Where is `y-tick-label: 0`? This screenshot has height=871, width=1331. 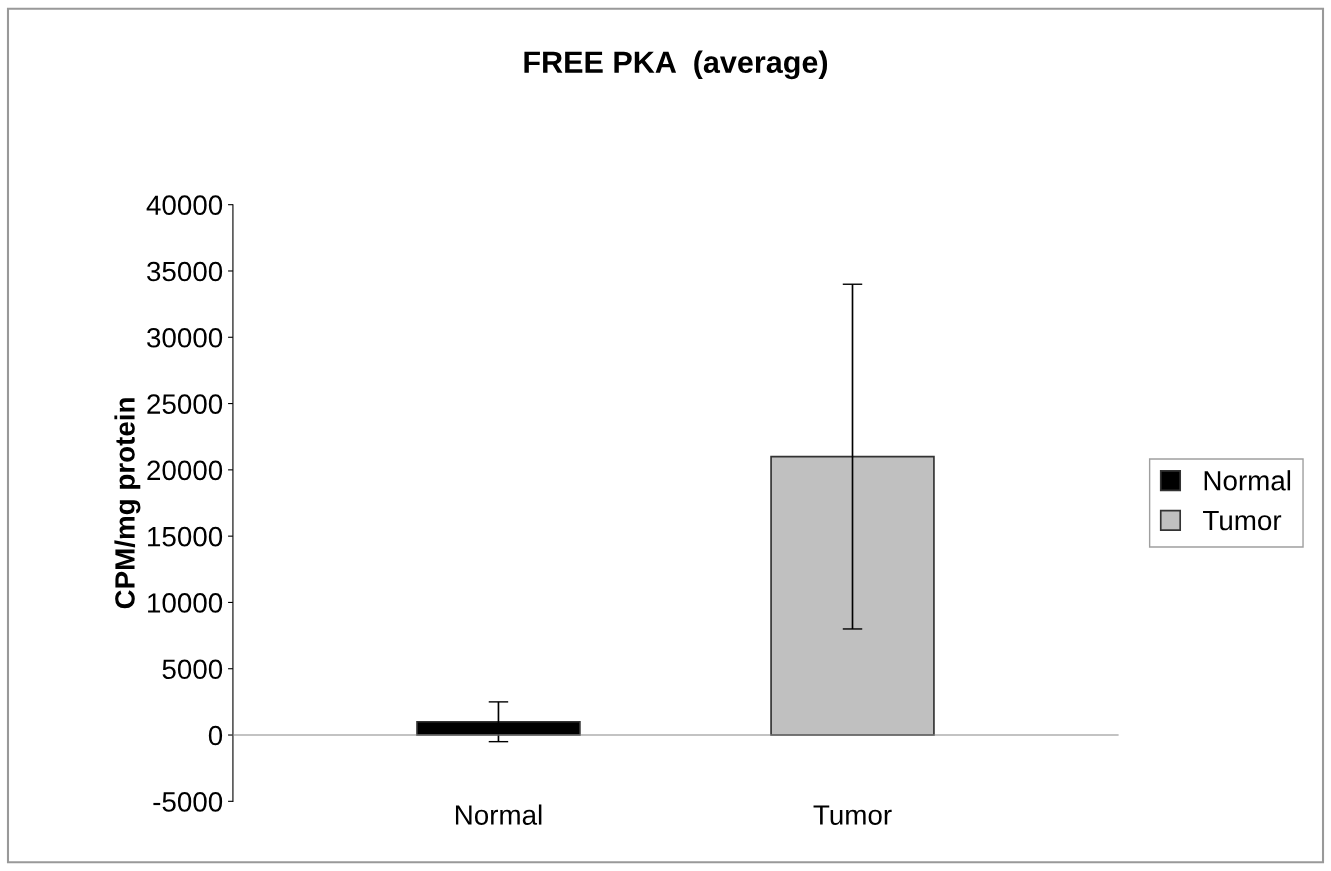 y-tick-label: 0 is located at coordinates (215, 735).